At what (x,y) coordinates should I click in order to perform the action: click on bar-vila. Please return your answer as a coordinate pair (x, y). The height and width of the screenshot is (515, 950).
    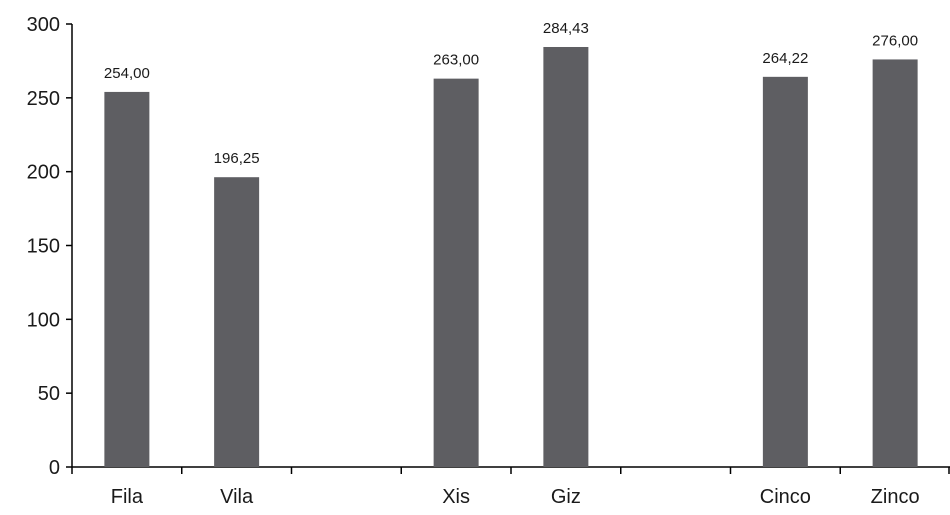
    Looking at the image, I should click on (237, 322).